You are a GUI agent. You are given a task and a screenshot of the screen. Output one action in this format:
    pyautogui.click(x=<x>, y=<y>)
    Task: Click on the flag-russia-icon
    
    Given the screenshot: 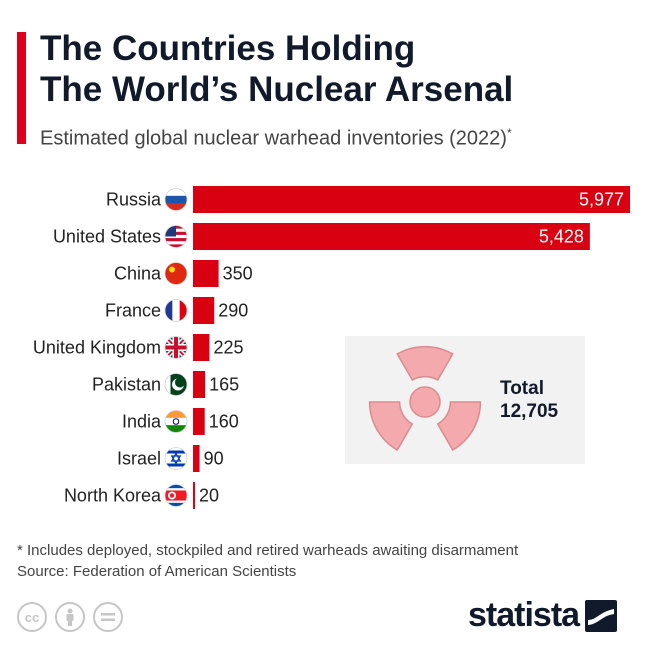 What is the action you would take?
    pyautogui.click(x=176, y=199)
    